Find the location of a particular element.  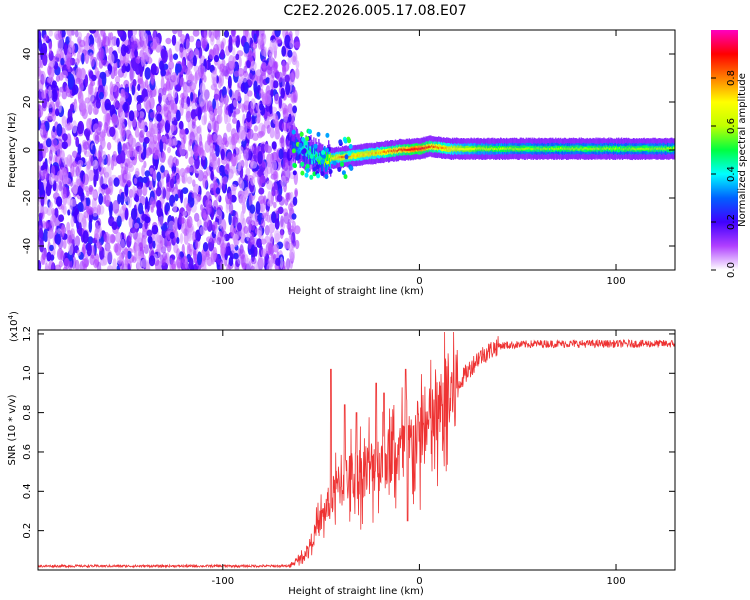

y-tick-label: 0.6 is located at coordinates (27, 452).